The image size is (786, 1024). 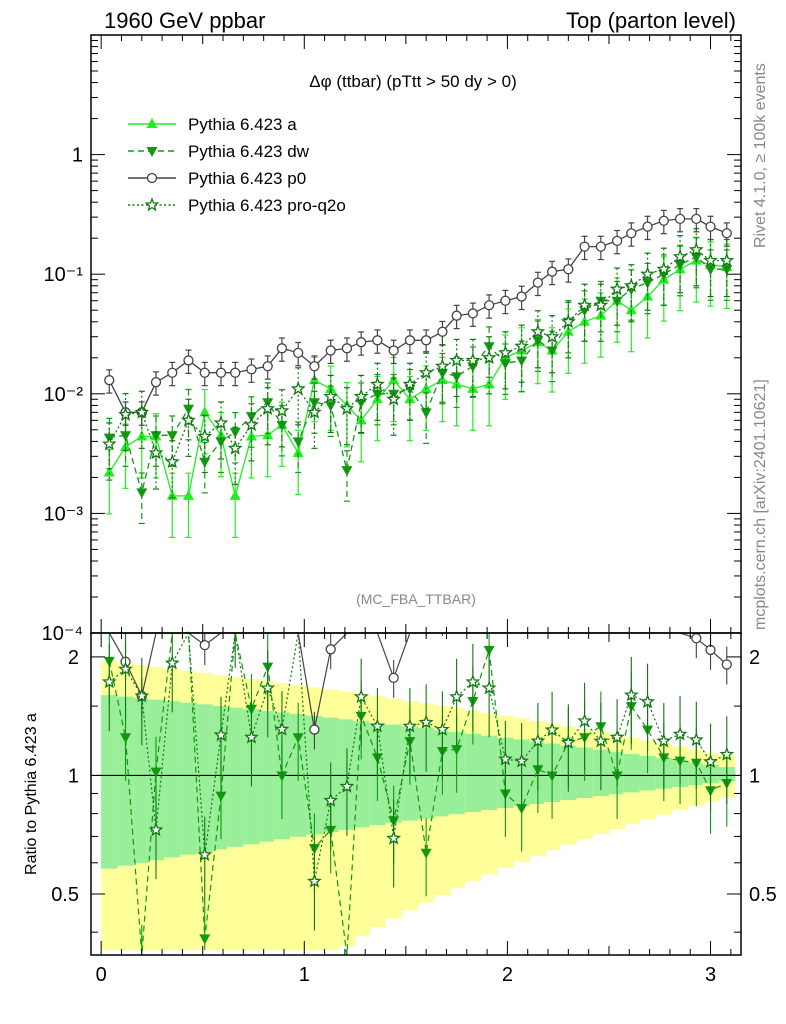 What do you see at coordinates (31, 794) in the screenshot?
I see `ratio-ylabel: Ratio to Pythia 6.423 a` at bounding box center [31, 794].